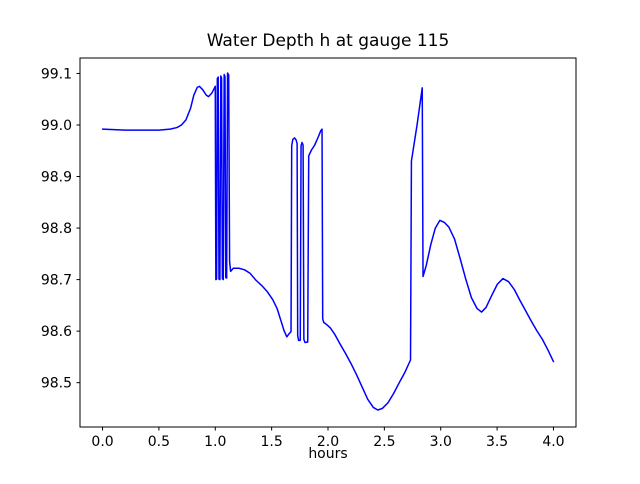  I want to click on y-tick-label: 98.7, so click(56, 281).